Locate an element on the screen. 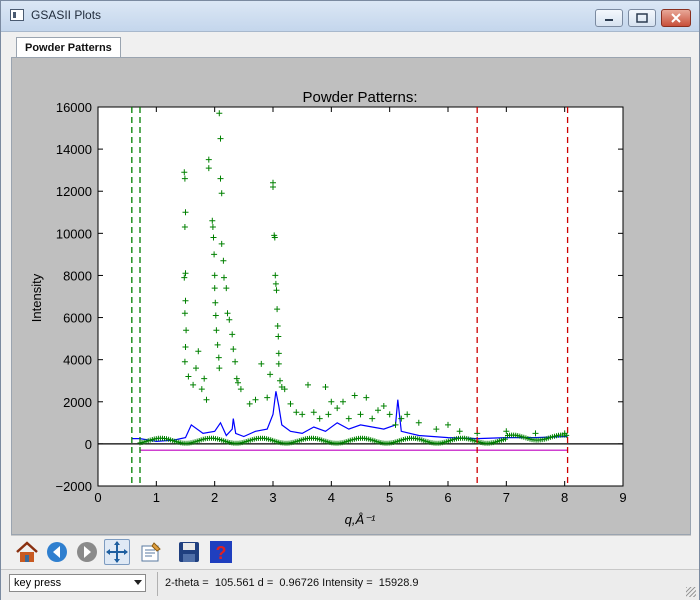  y-tick-label: 4000 is located at coordinates (77, 360).